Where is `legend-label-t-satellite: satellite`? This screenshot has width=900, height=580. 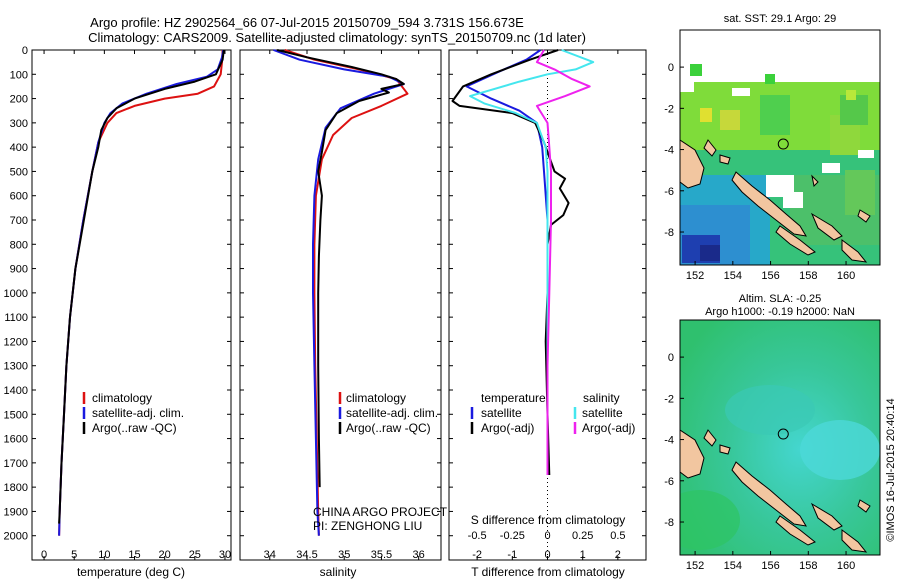 legend-label-t-satellite: satellite is located at coordinates (501, 413).